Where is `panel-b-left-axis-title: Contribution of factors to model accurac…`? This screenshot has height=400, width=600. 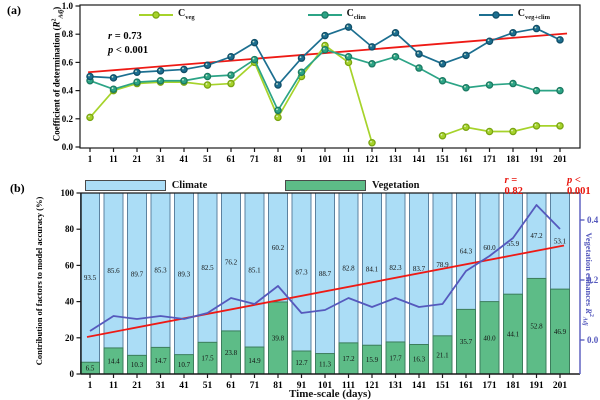
panel-b-left-axis-title: Contribution of factors to model accurac… is located at coordinates (39, 281).